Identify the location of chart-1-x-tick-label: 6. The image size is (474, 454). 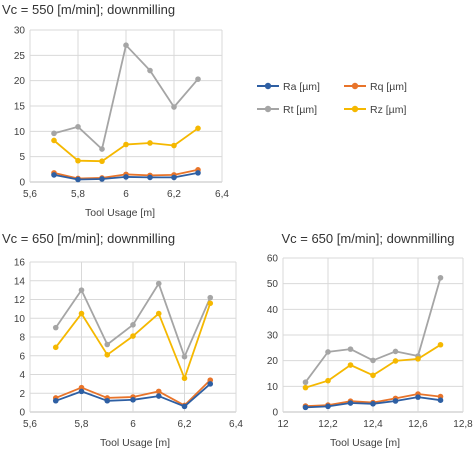
(126, 194).